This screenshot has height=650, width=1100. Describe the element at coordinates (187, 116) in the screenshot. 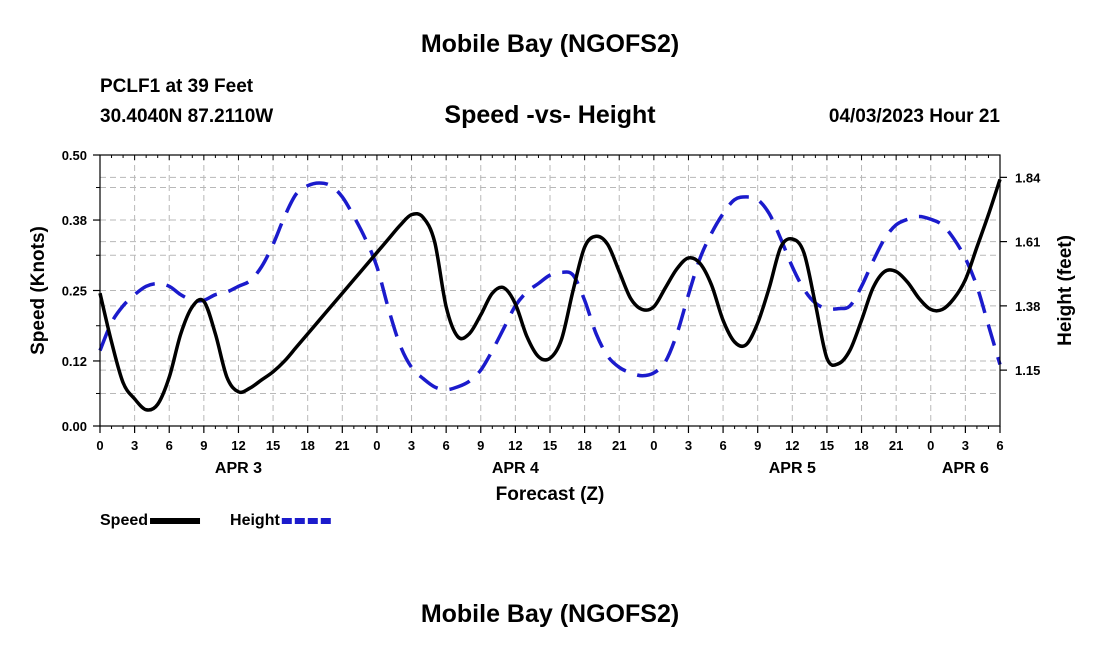

I see `station-coordinates: 30.4040N 87.2110W` at that location.